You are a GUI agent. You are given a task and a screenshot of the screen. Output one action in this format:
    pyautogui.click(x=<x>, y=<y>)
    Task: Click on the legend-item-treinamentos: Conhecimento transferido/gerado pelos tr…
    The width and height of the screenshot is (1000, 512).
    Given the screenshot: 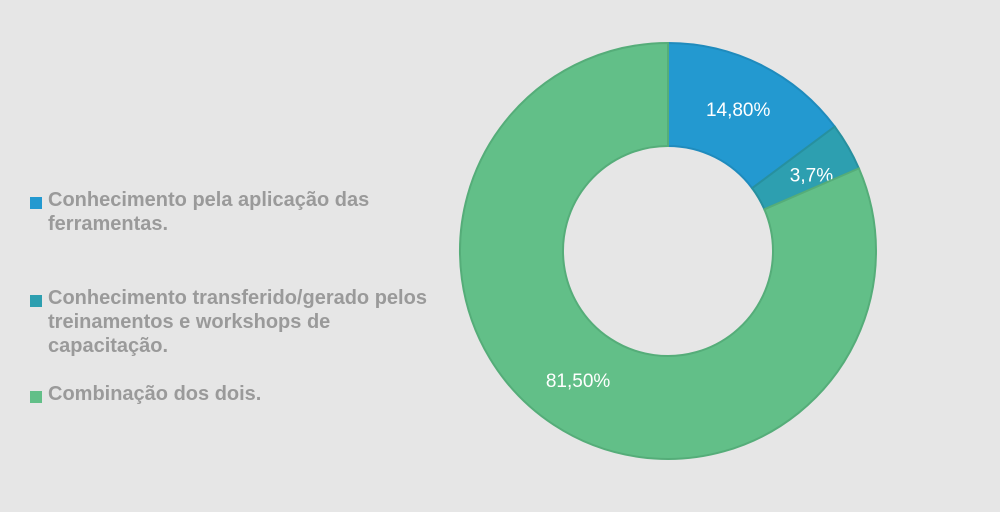 What is the action you would take?
    pyautogui.click(x=230, y=322)
    